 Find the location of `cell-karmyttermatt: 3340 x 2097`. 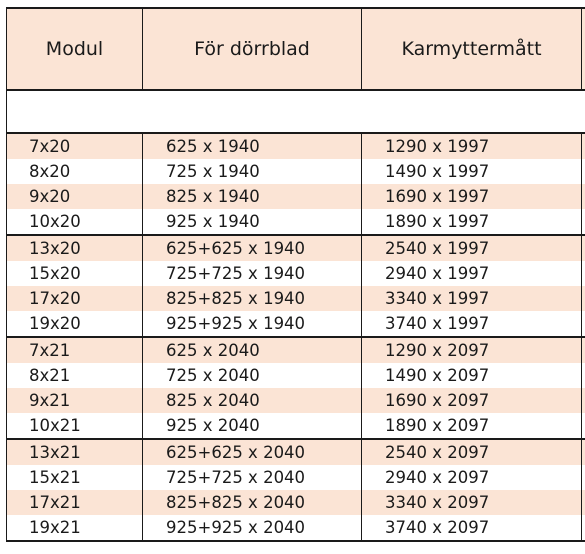

cell-karmyttermatt: 3340 x 2097 is located at coordinates (471, 502).